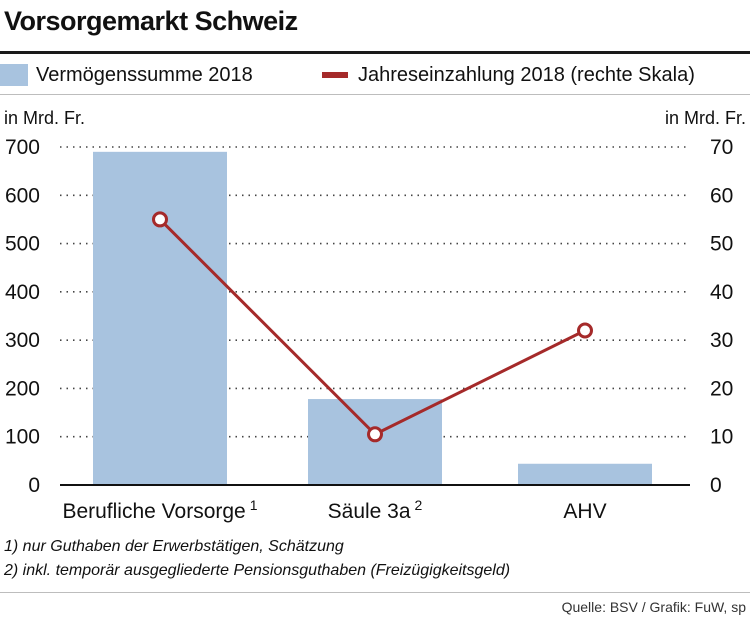  Describe the element at coordinates (335, 75) in the screenshot. I see `legend-swatch-line` at that location.